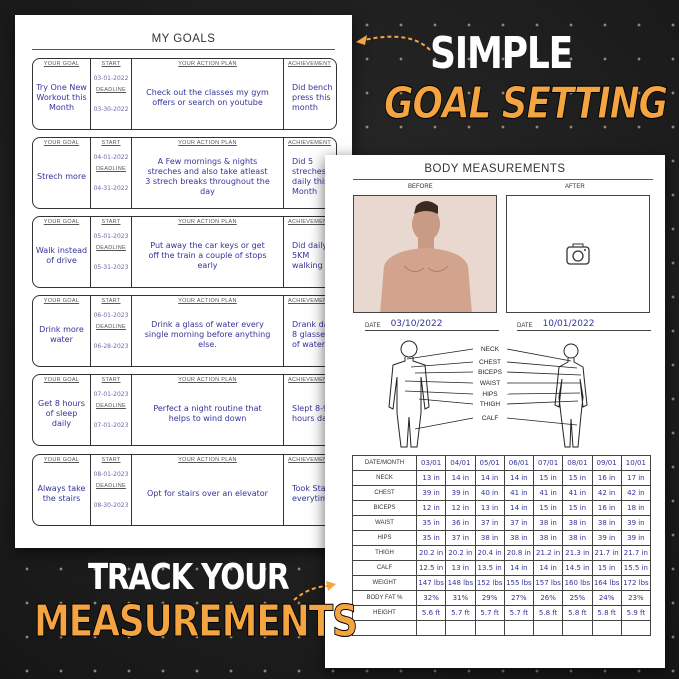  What do you see at coordinates (489, 598) in the screenshot?
I see `measurement-cell: 29%` at bounding box center [489, 598].